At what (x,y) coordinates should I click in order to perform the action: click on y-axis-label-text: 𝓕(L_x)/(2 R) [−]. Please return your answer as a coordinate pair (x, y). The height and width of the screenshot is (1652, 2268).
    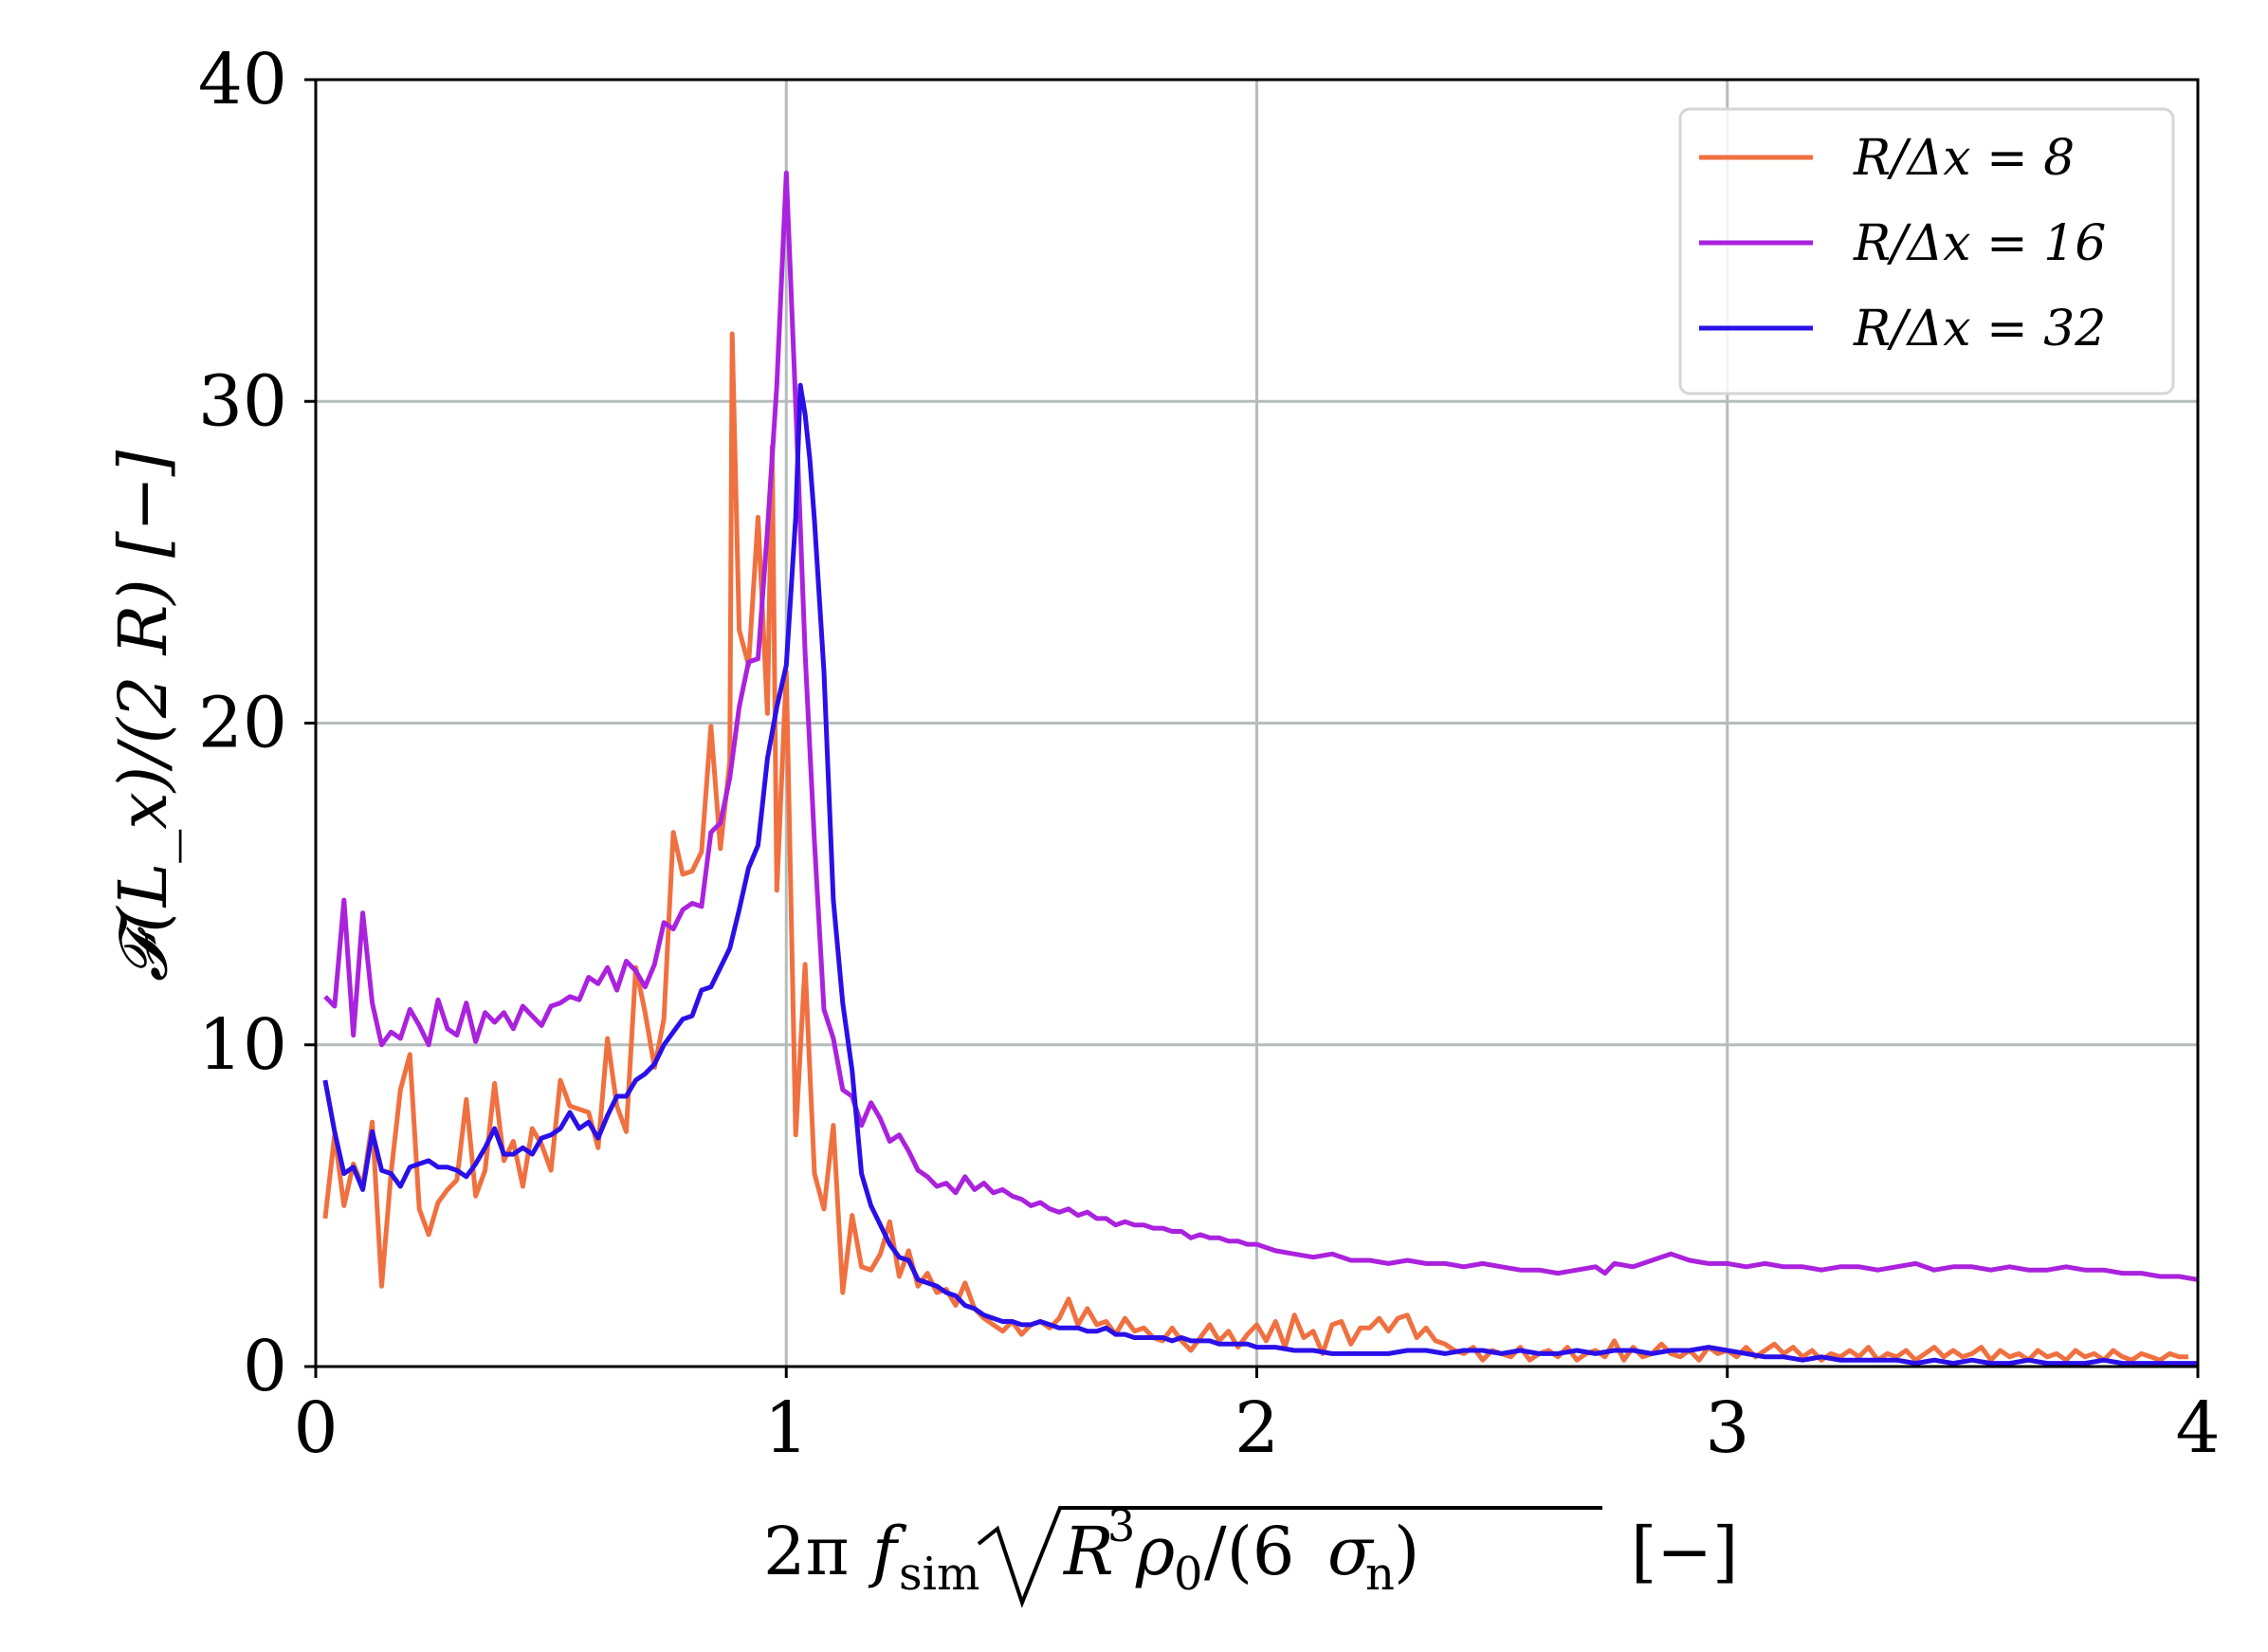
    Looking at the image, I should click on (143, 716).